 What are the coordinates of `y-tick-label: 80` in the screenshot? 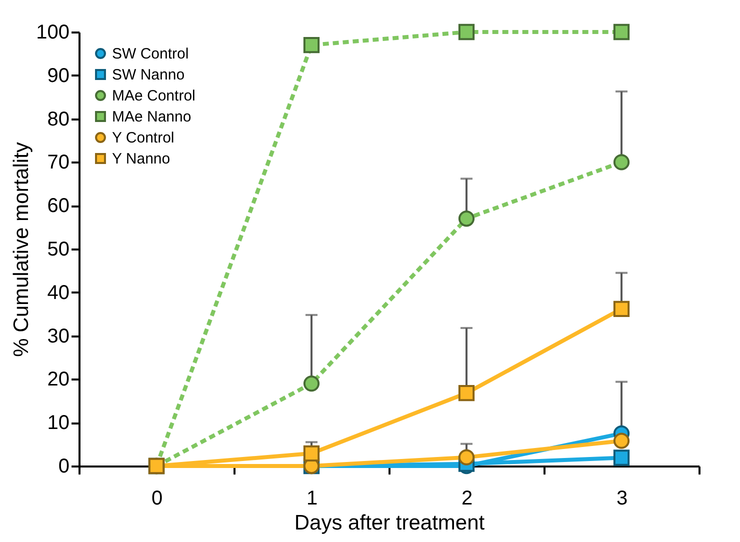 It's located at (58, 119).